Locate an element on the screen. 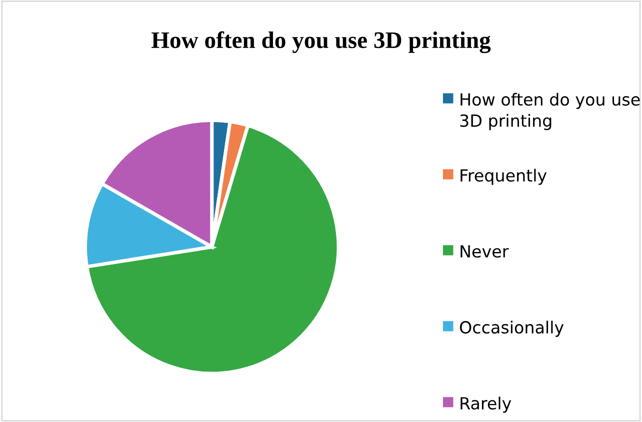  legend-label: Occasionally is located at coordinates (512, 328).